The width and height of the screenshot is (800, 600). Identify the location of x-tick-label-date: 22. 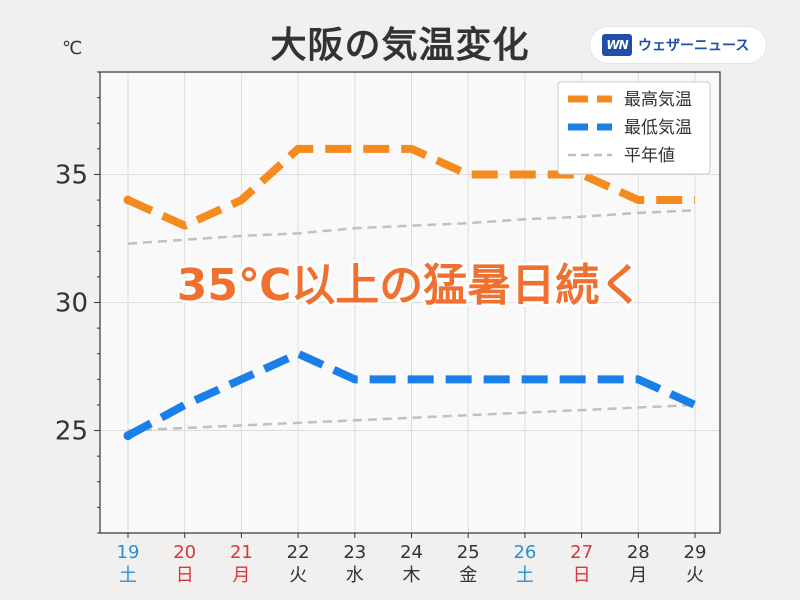
(298, 552).